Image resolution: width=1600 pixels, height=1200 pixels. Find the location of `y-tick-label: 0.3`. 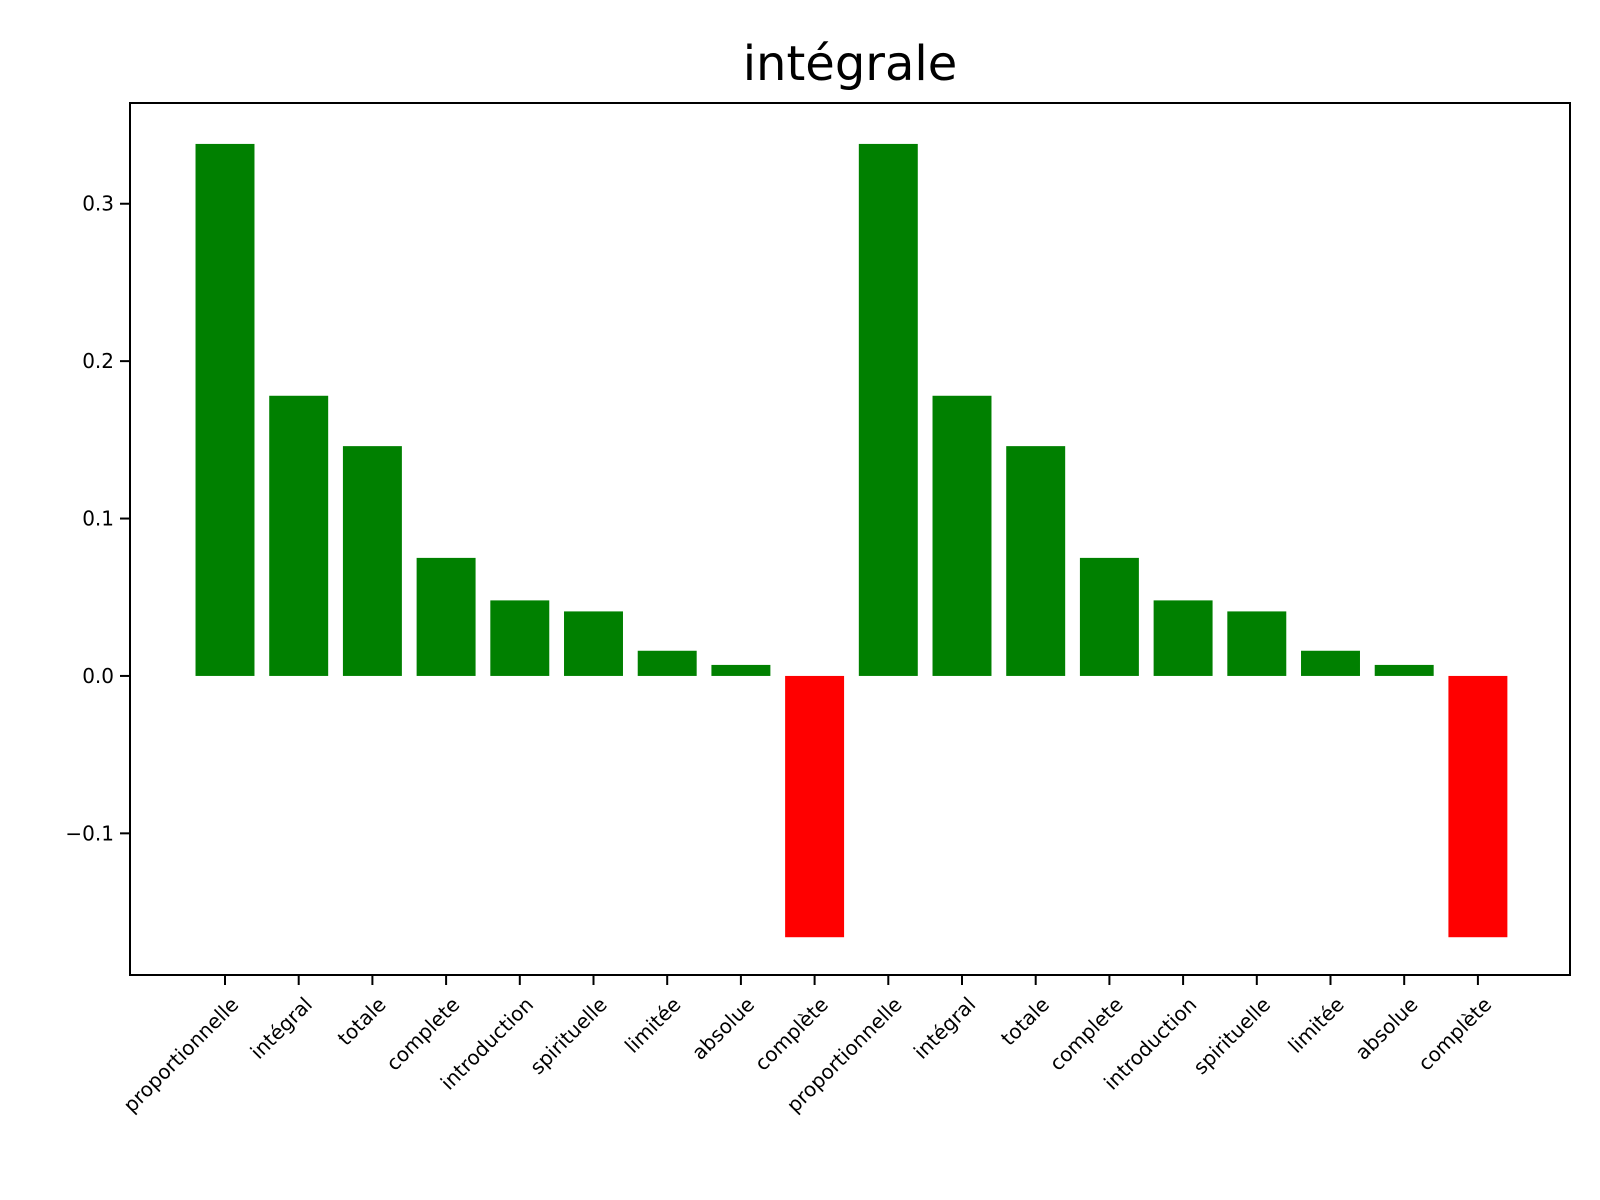

y-tick-label: 0.3 is located at coordinates (98, 204).